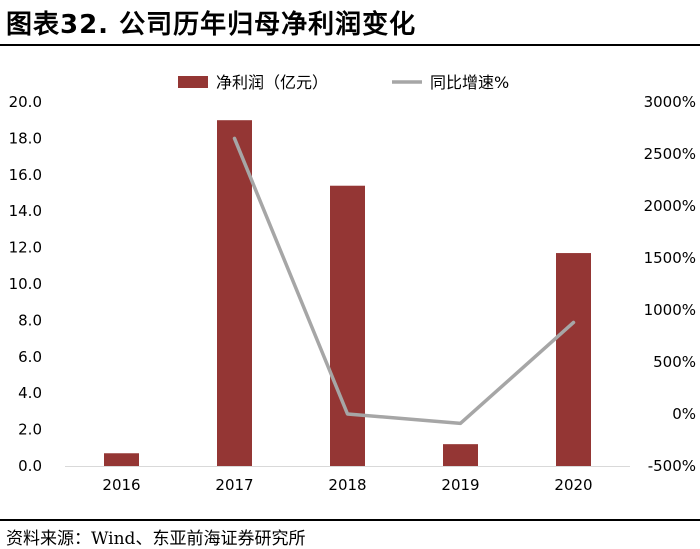  What do you see at coordinates (272, 82) in the screenshot?
I see `legend-label-bar: 净利润（亿元）` at bounding box center [272, 82].